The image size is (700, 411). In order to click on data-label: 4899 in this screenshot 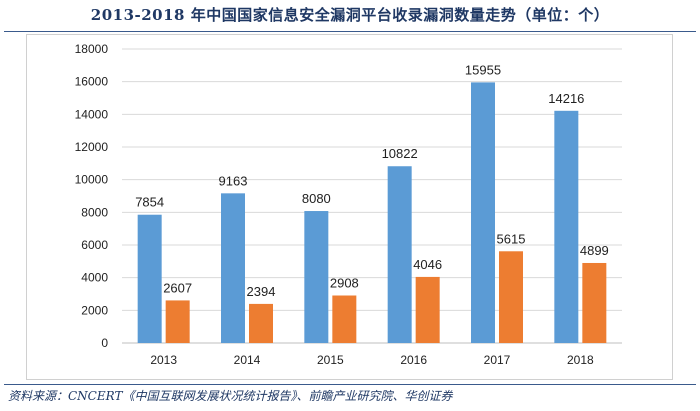, I will do `click(594, 250)`.